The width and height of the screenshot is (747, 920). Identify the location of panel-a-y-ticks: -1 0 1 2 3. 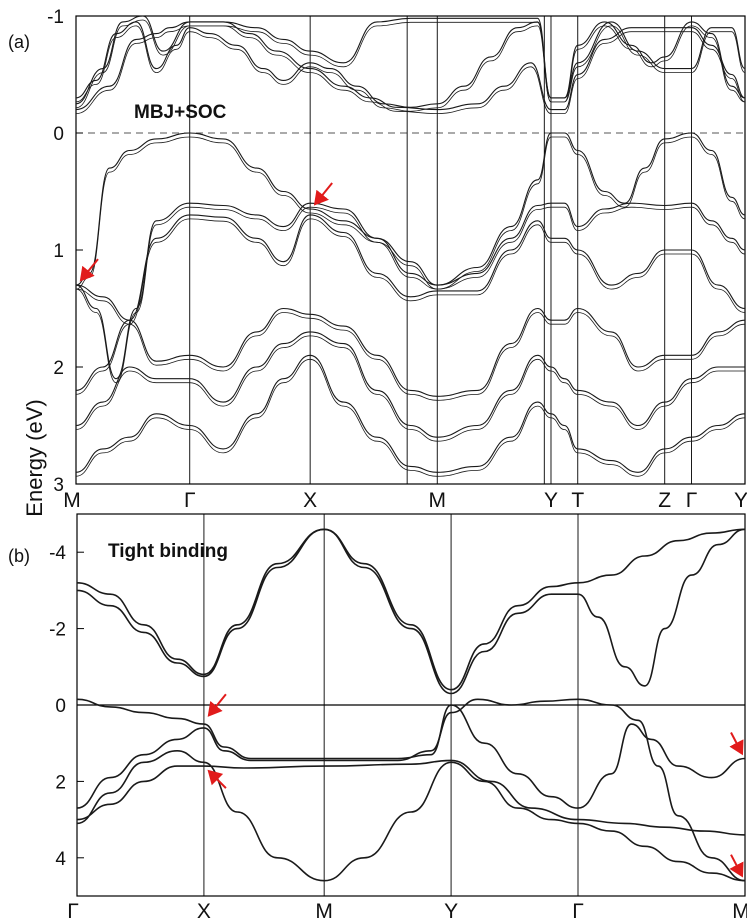
(65, 251).